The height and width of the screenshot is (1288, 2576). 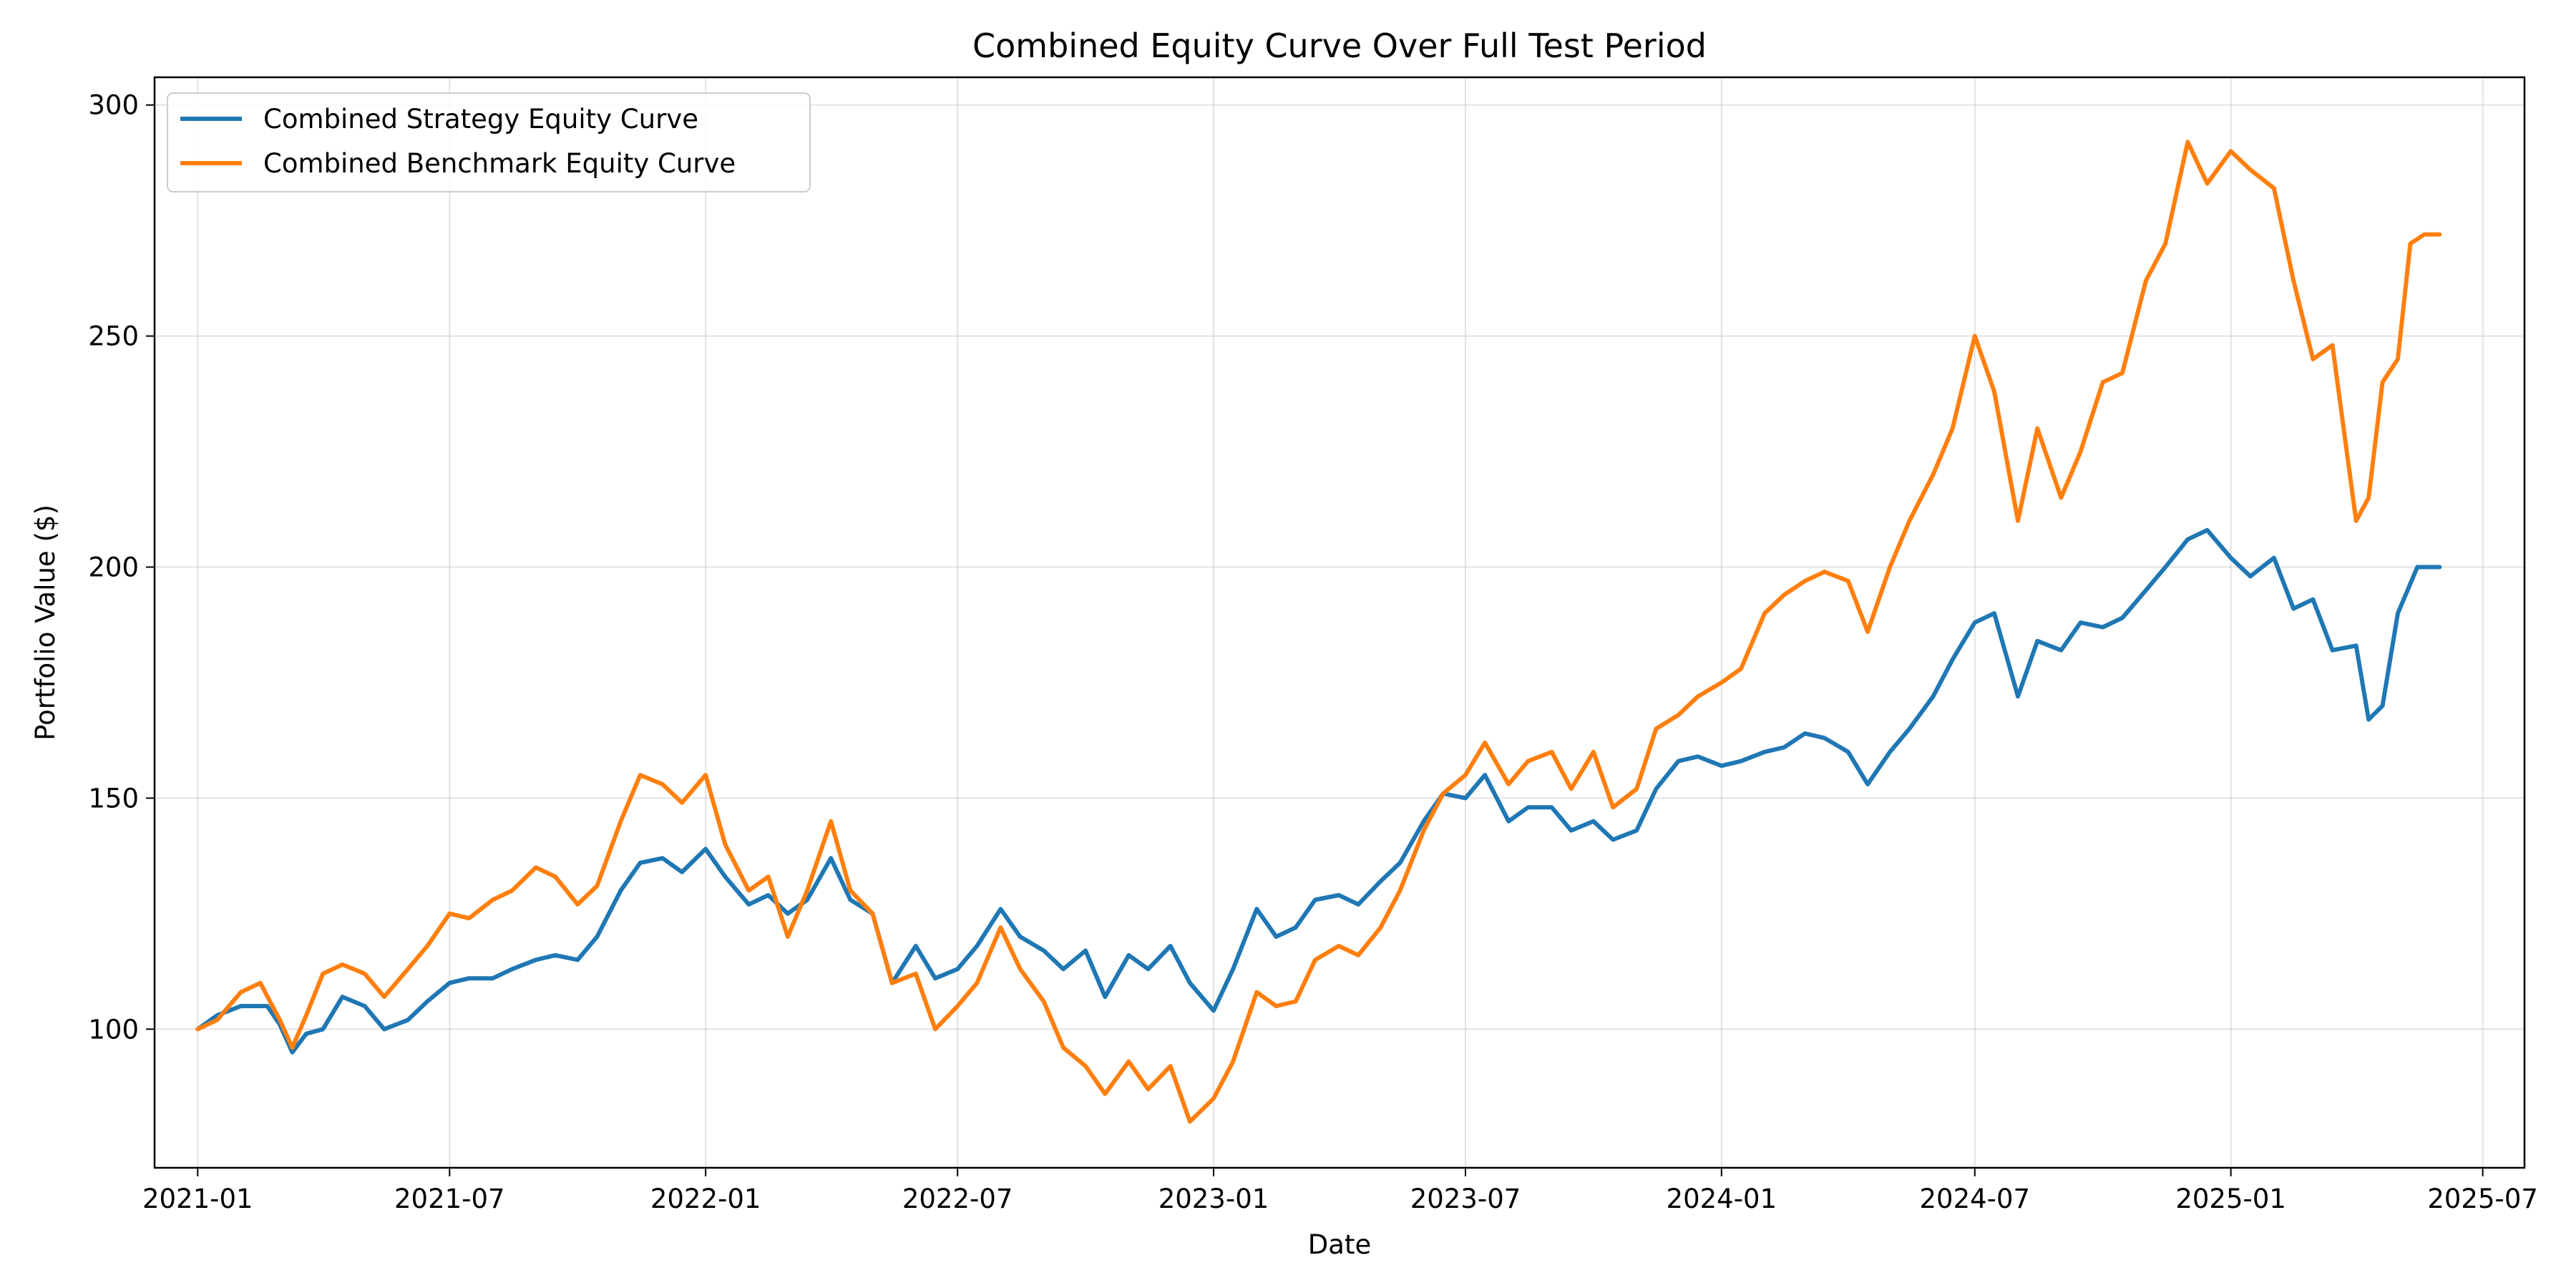 What do you see at coordinates (113, 336) in the screenshot?
I see `y-tick-label: 250` at bounding box center [113, 336].